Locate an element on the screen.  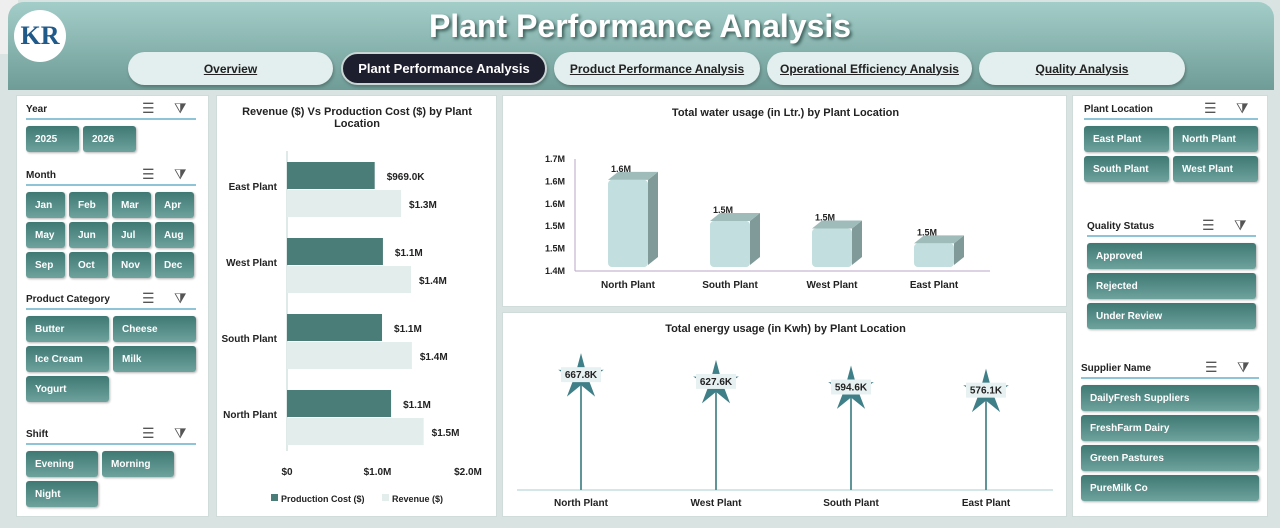
slicer-item: Butter is located at coordinates (67, 329).